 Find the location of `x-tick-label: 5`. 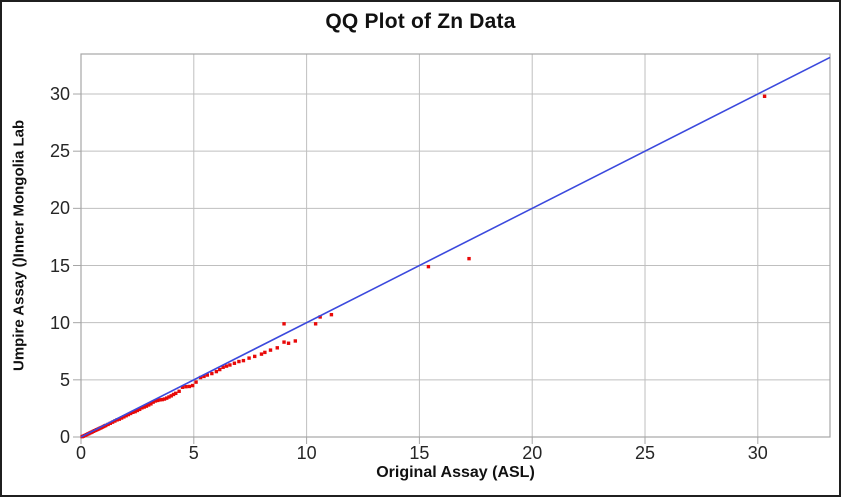

x-tick-label: 5 is located at coordinates (193, 453).